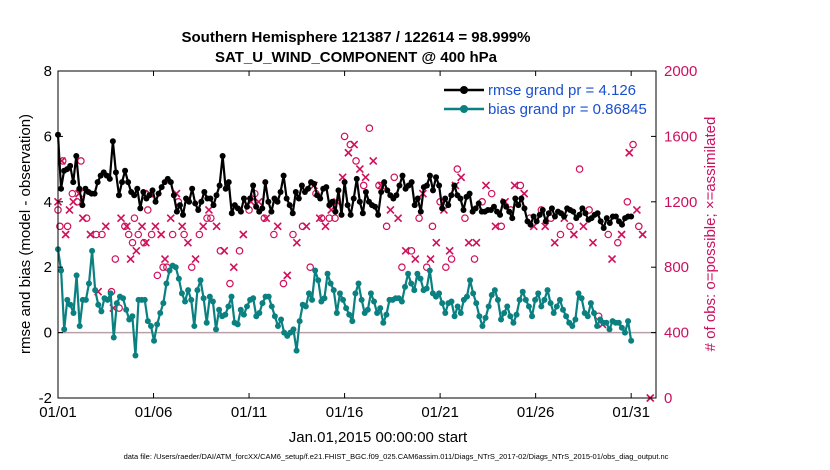  What do you see at coordinates (48, 136) in the screenshot?
I see `y-tick-label: 6` at bounding box center [48, 136].